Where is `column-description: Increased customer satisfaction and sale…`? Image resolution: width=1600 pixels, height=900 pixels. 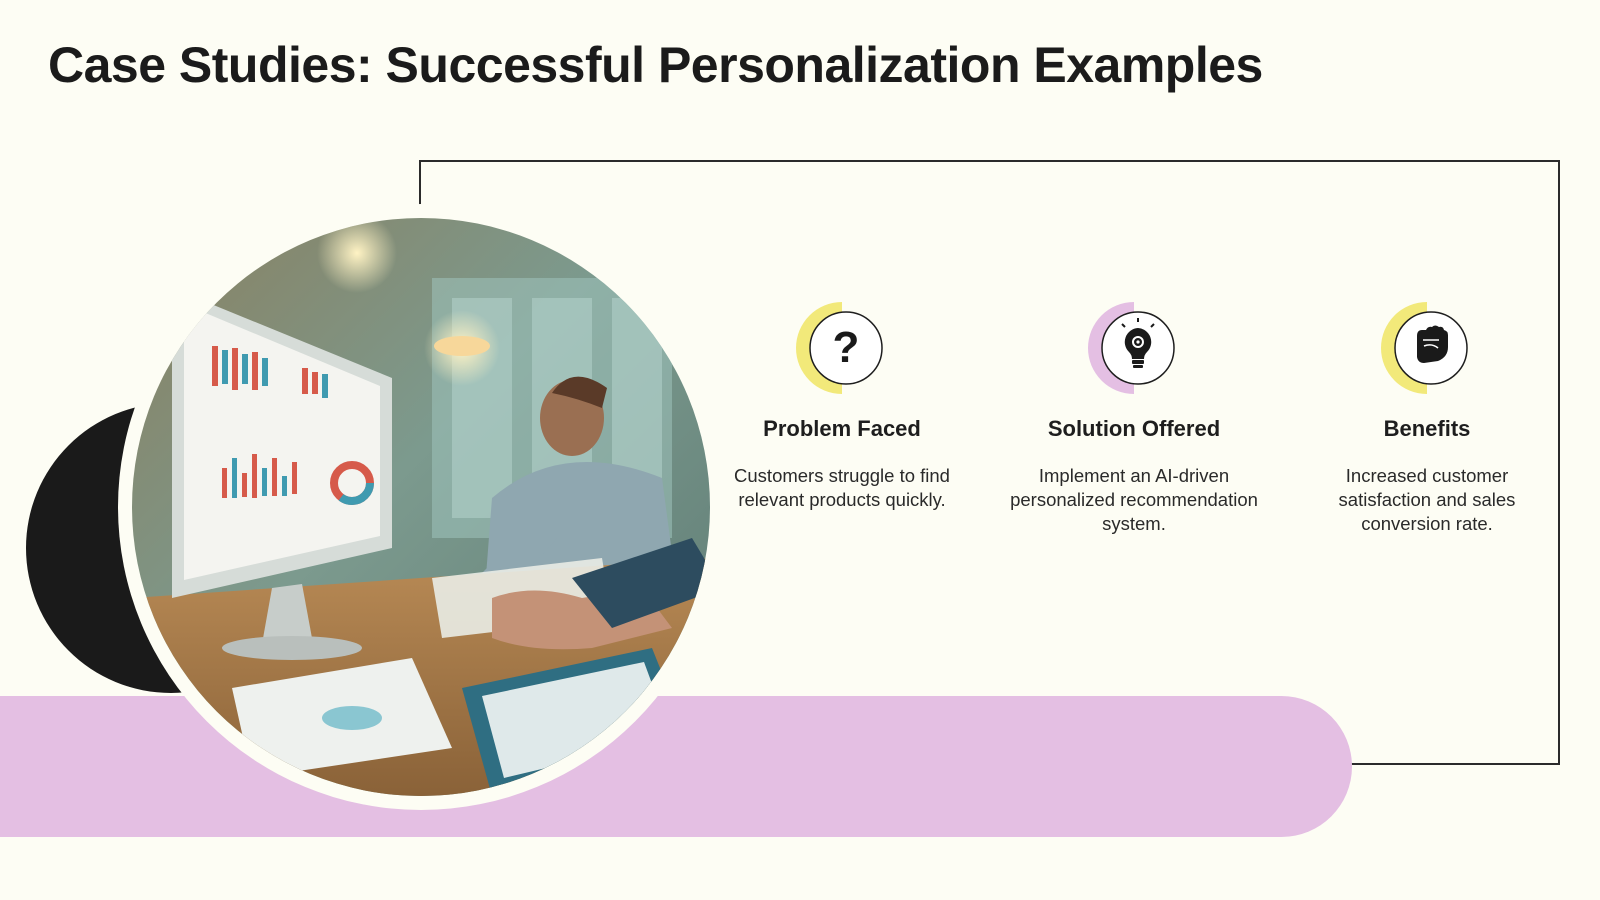 column-description: Increased customer satisfaction and sale… is located at coordinates (1427, 499).